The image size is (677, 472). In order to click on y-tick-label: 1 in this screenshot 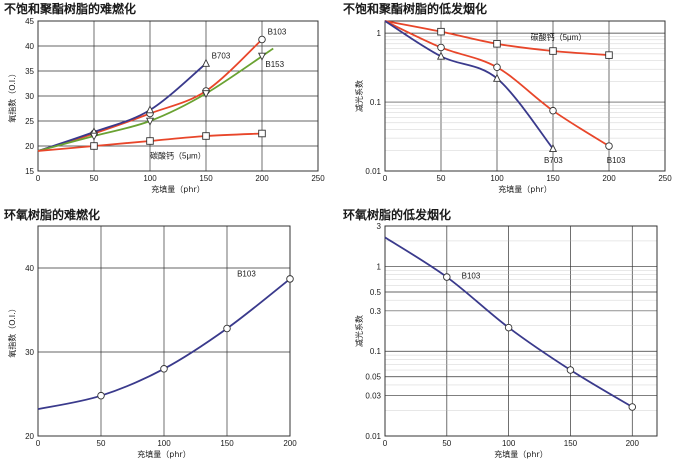, I will do `click(379, 33)`.